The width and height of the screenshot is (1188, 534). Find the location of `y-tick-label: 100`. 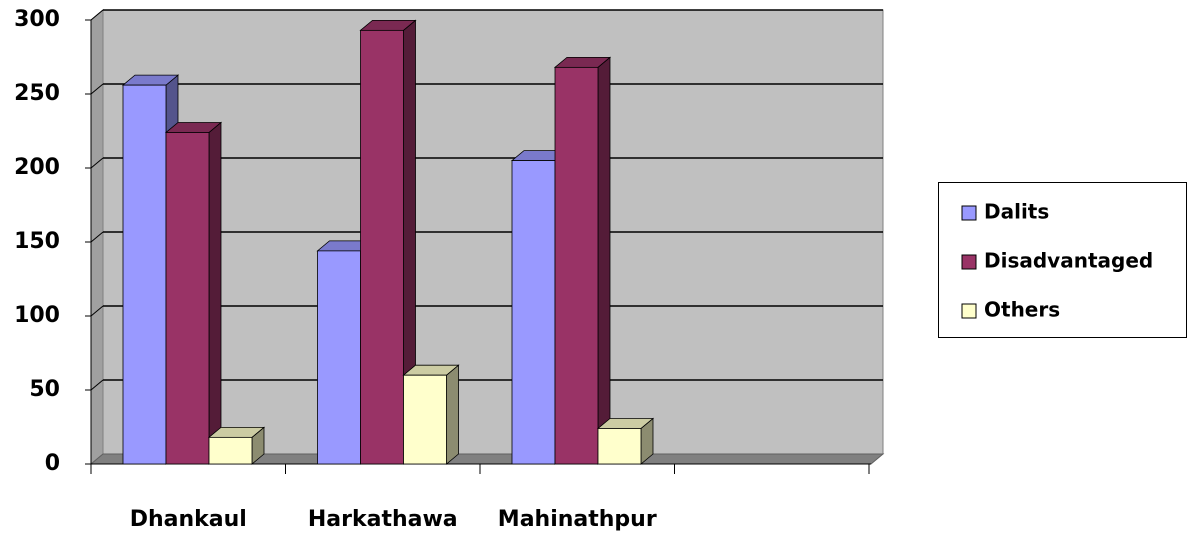

y-tick-label: 100 is located at coordinates (37, 315).